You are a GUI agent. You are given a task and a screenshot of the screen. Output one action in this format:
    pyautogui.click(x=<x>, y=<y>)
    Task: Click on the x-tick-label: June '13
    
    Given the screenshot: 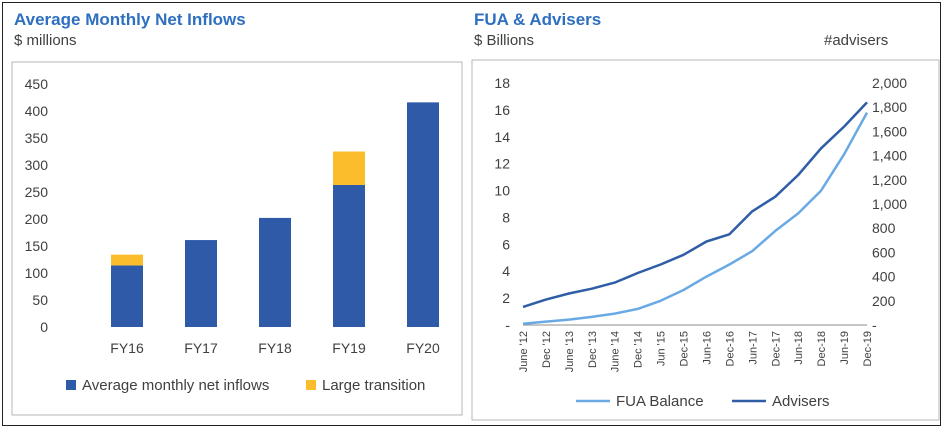 What is the action you would take?
    pyautogui.click(x=570, y=351)
    